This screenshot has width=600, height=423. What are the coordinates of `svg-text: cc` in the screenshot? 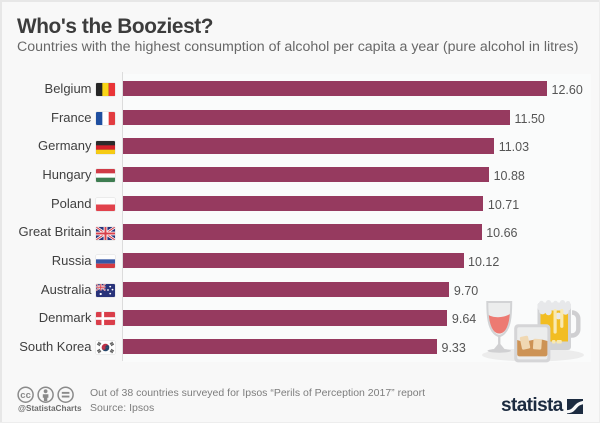 It's located at (25, 395).